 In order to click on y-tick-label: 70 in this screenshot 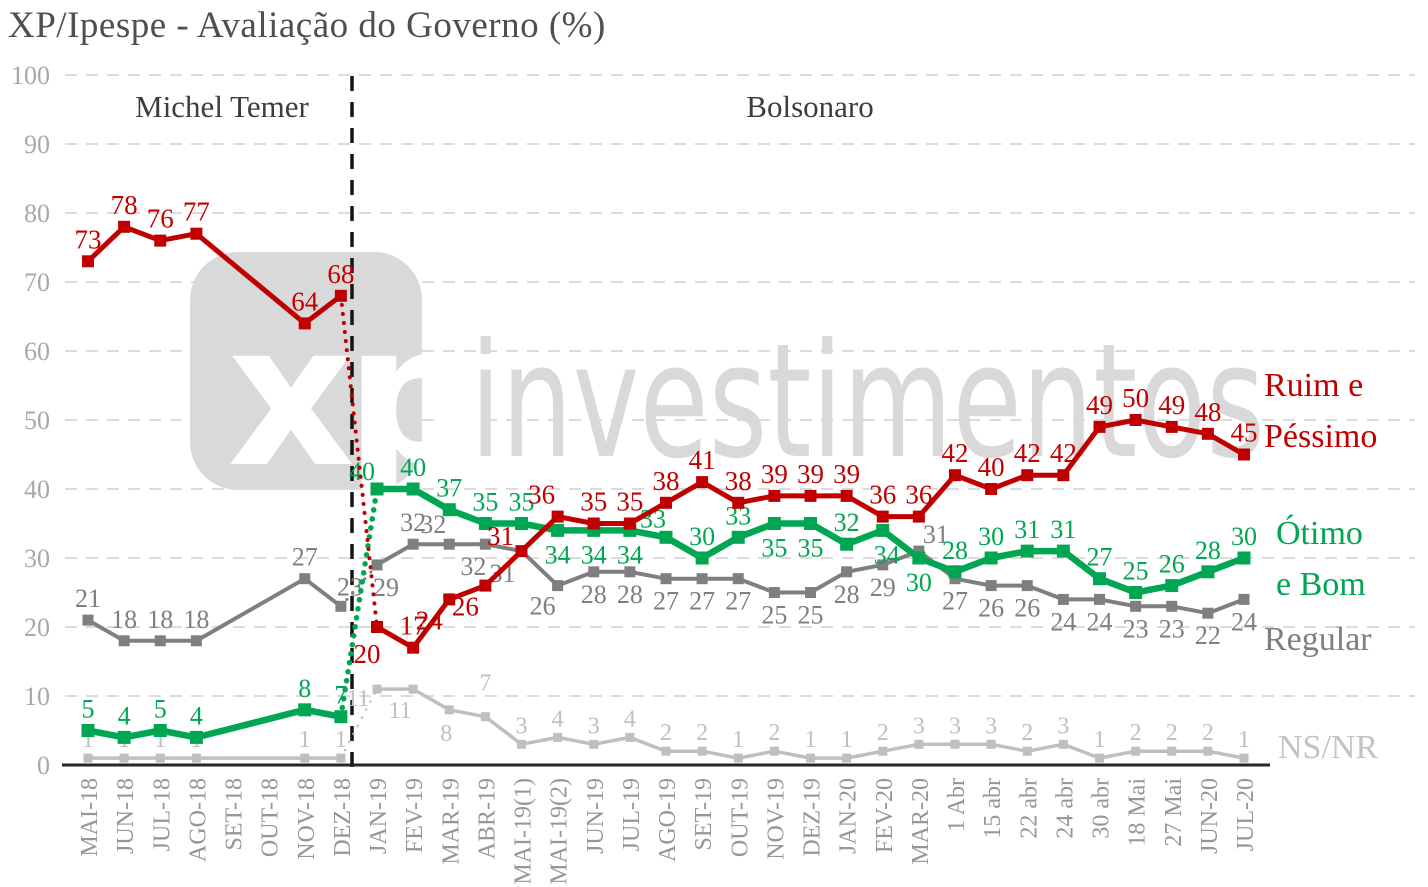, I will do `click(37, 282)`.